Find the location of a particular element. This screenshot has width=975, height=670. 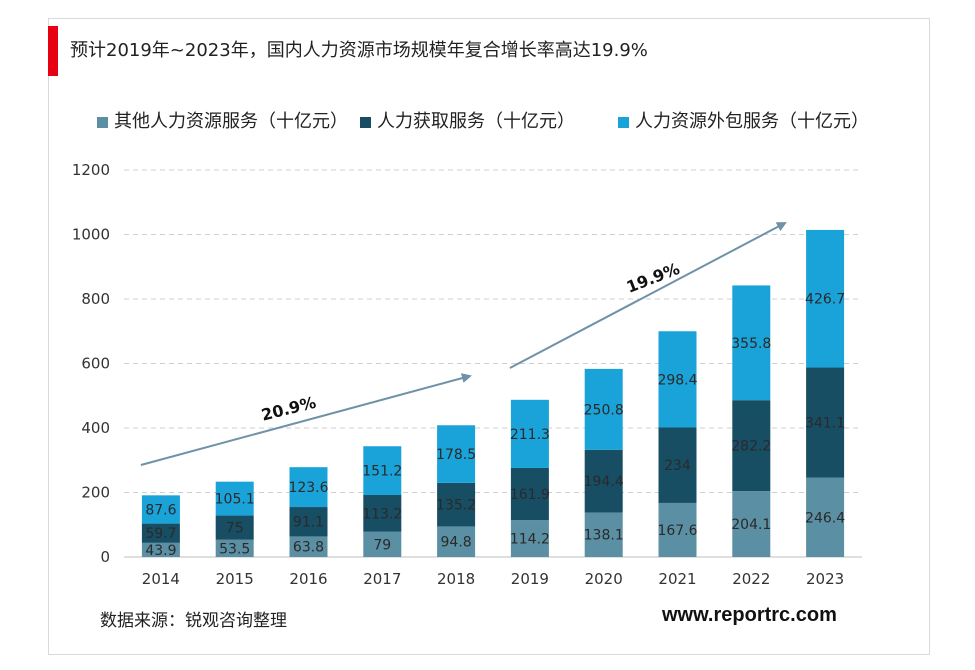

legend-label-2: 人力获取服务（十亿元） is located at coordinates (476, 121).